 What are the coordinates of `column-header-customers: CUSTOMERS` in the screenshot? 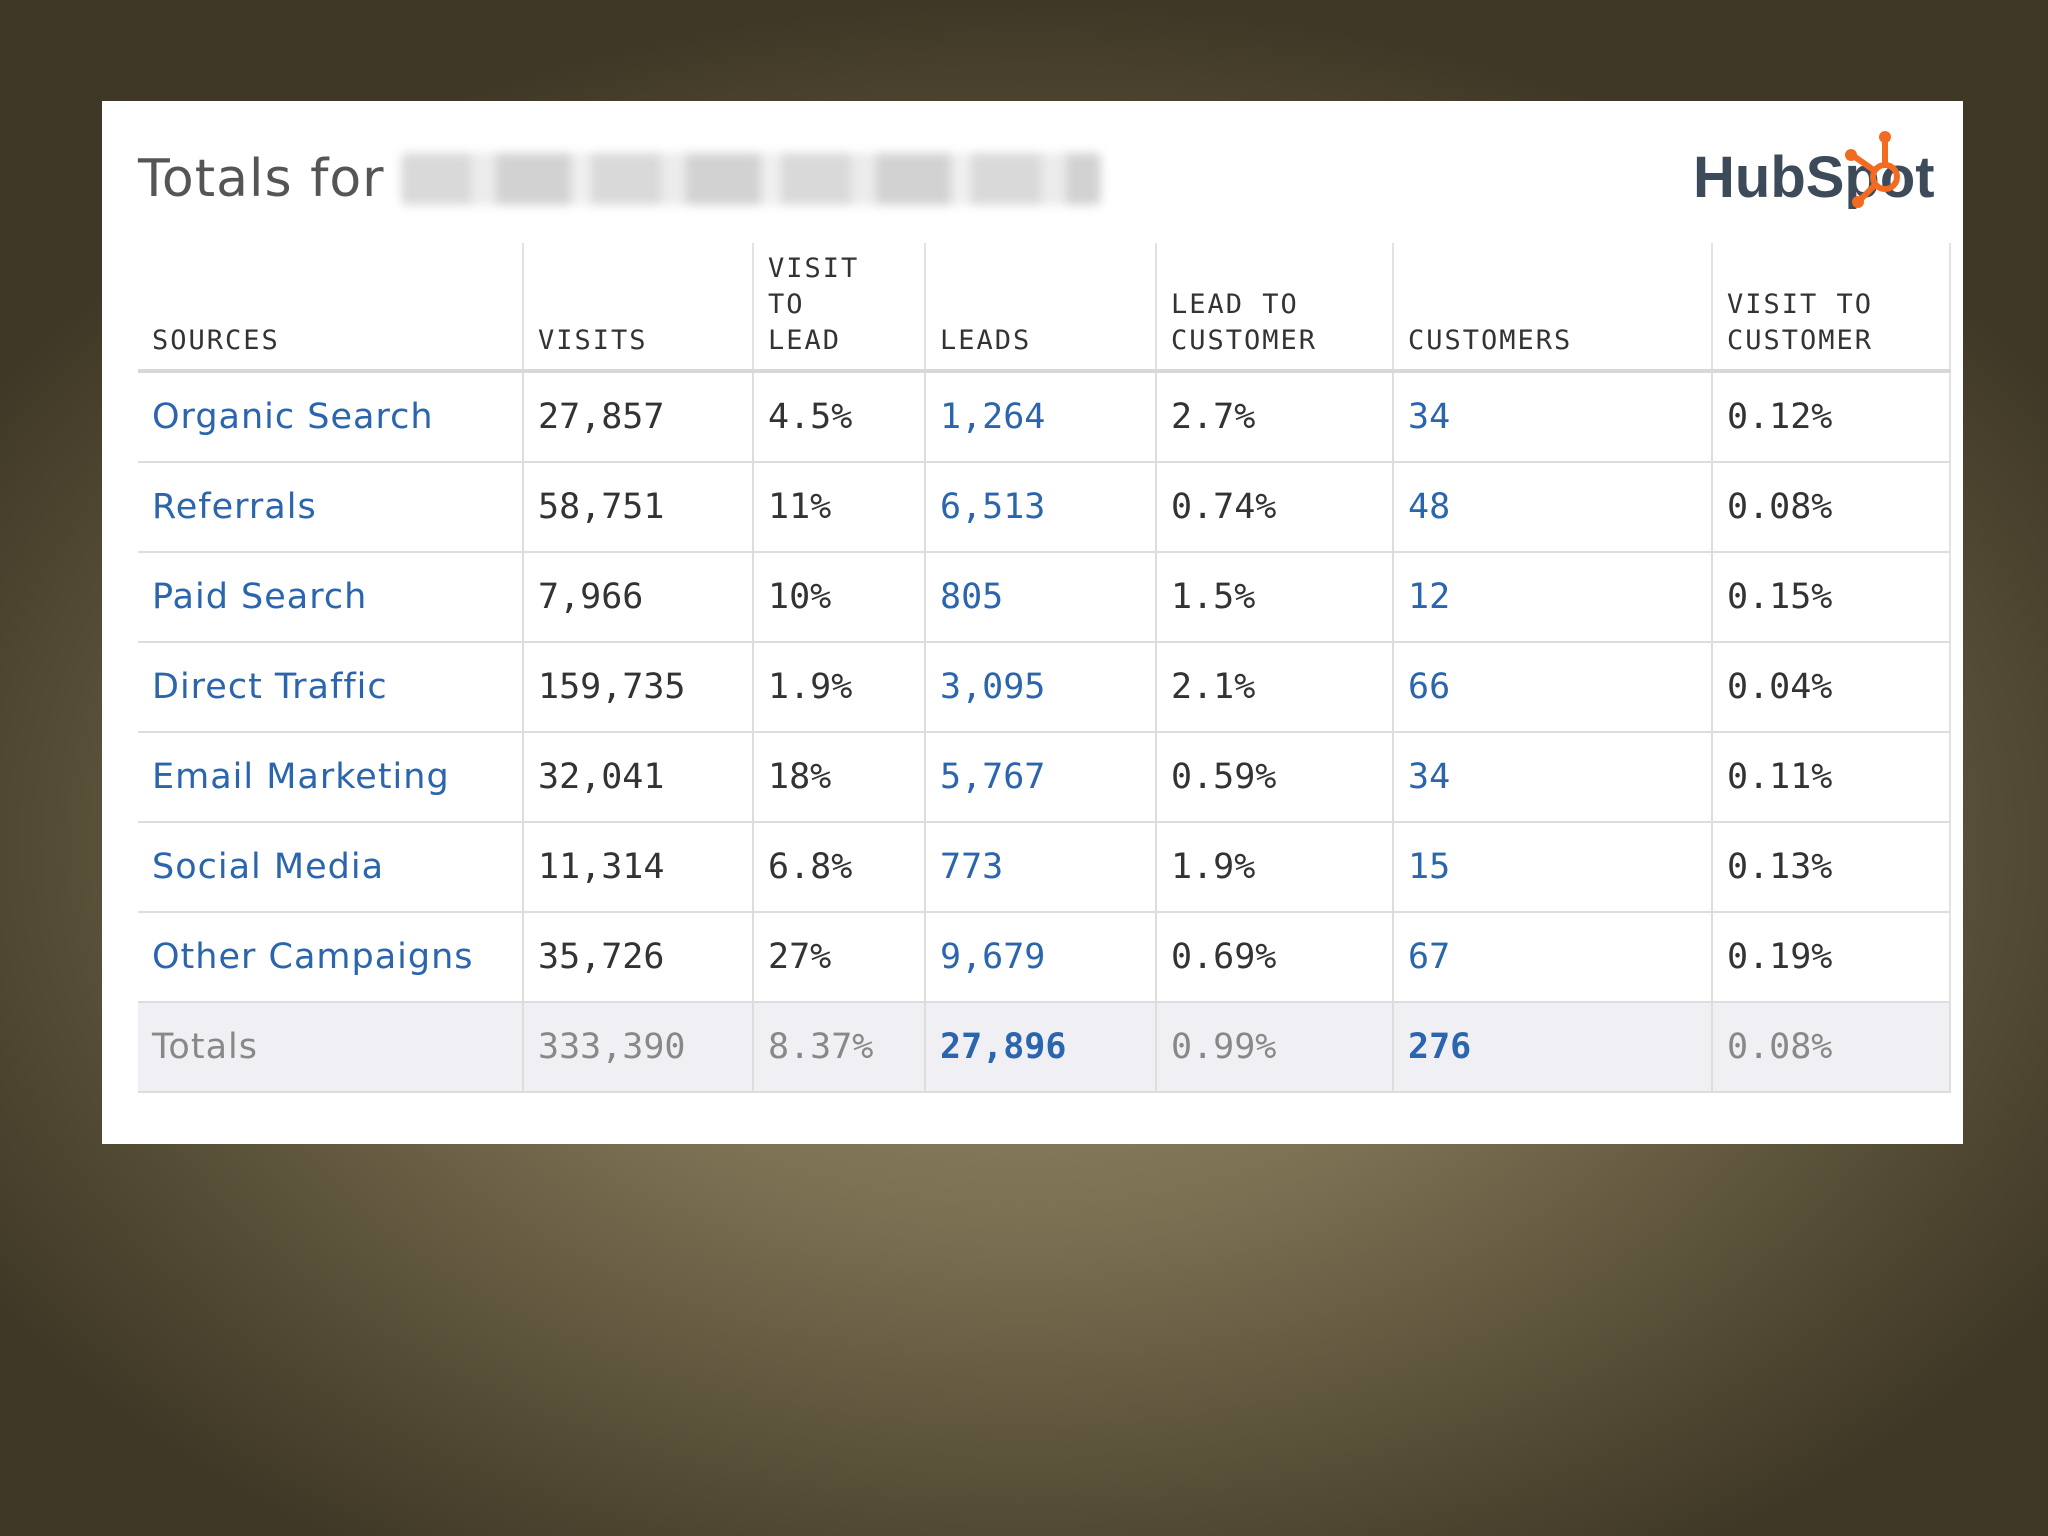 It's located at (1552, 308).